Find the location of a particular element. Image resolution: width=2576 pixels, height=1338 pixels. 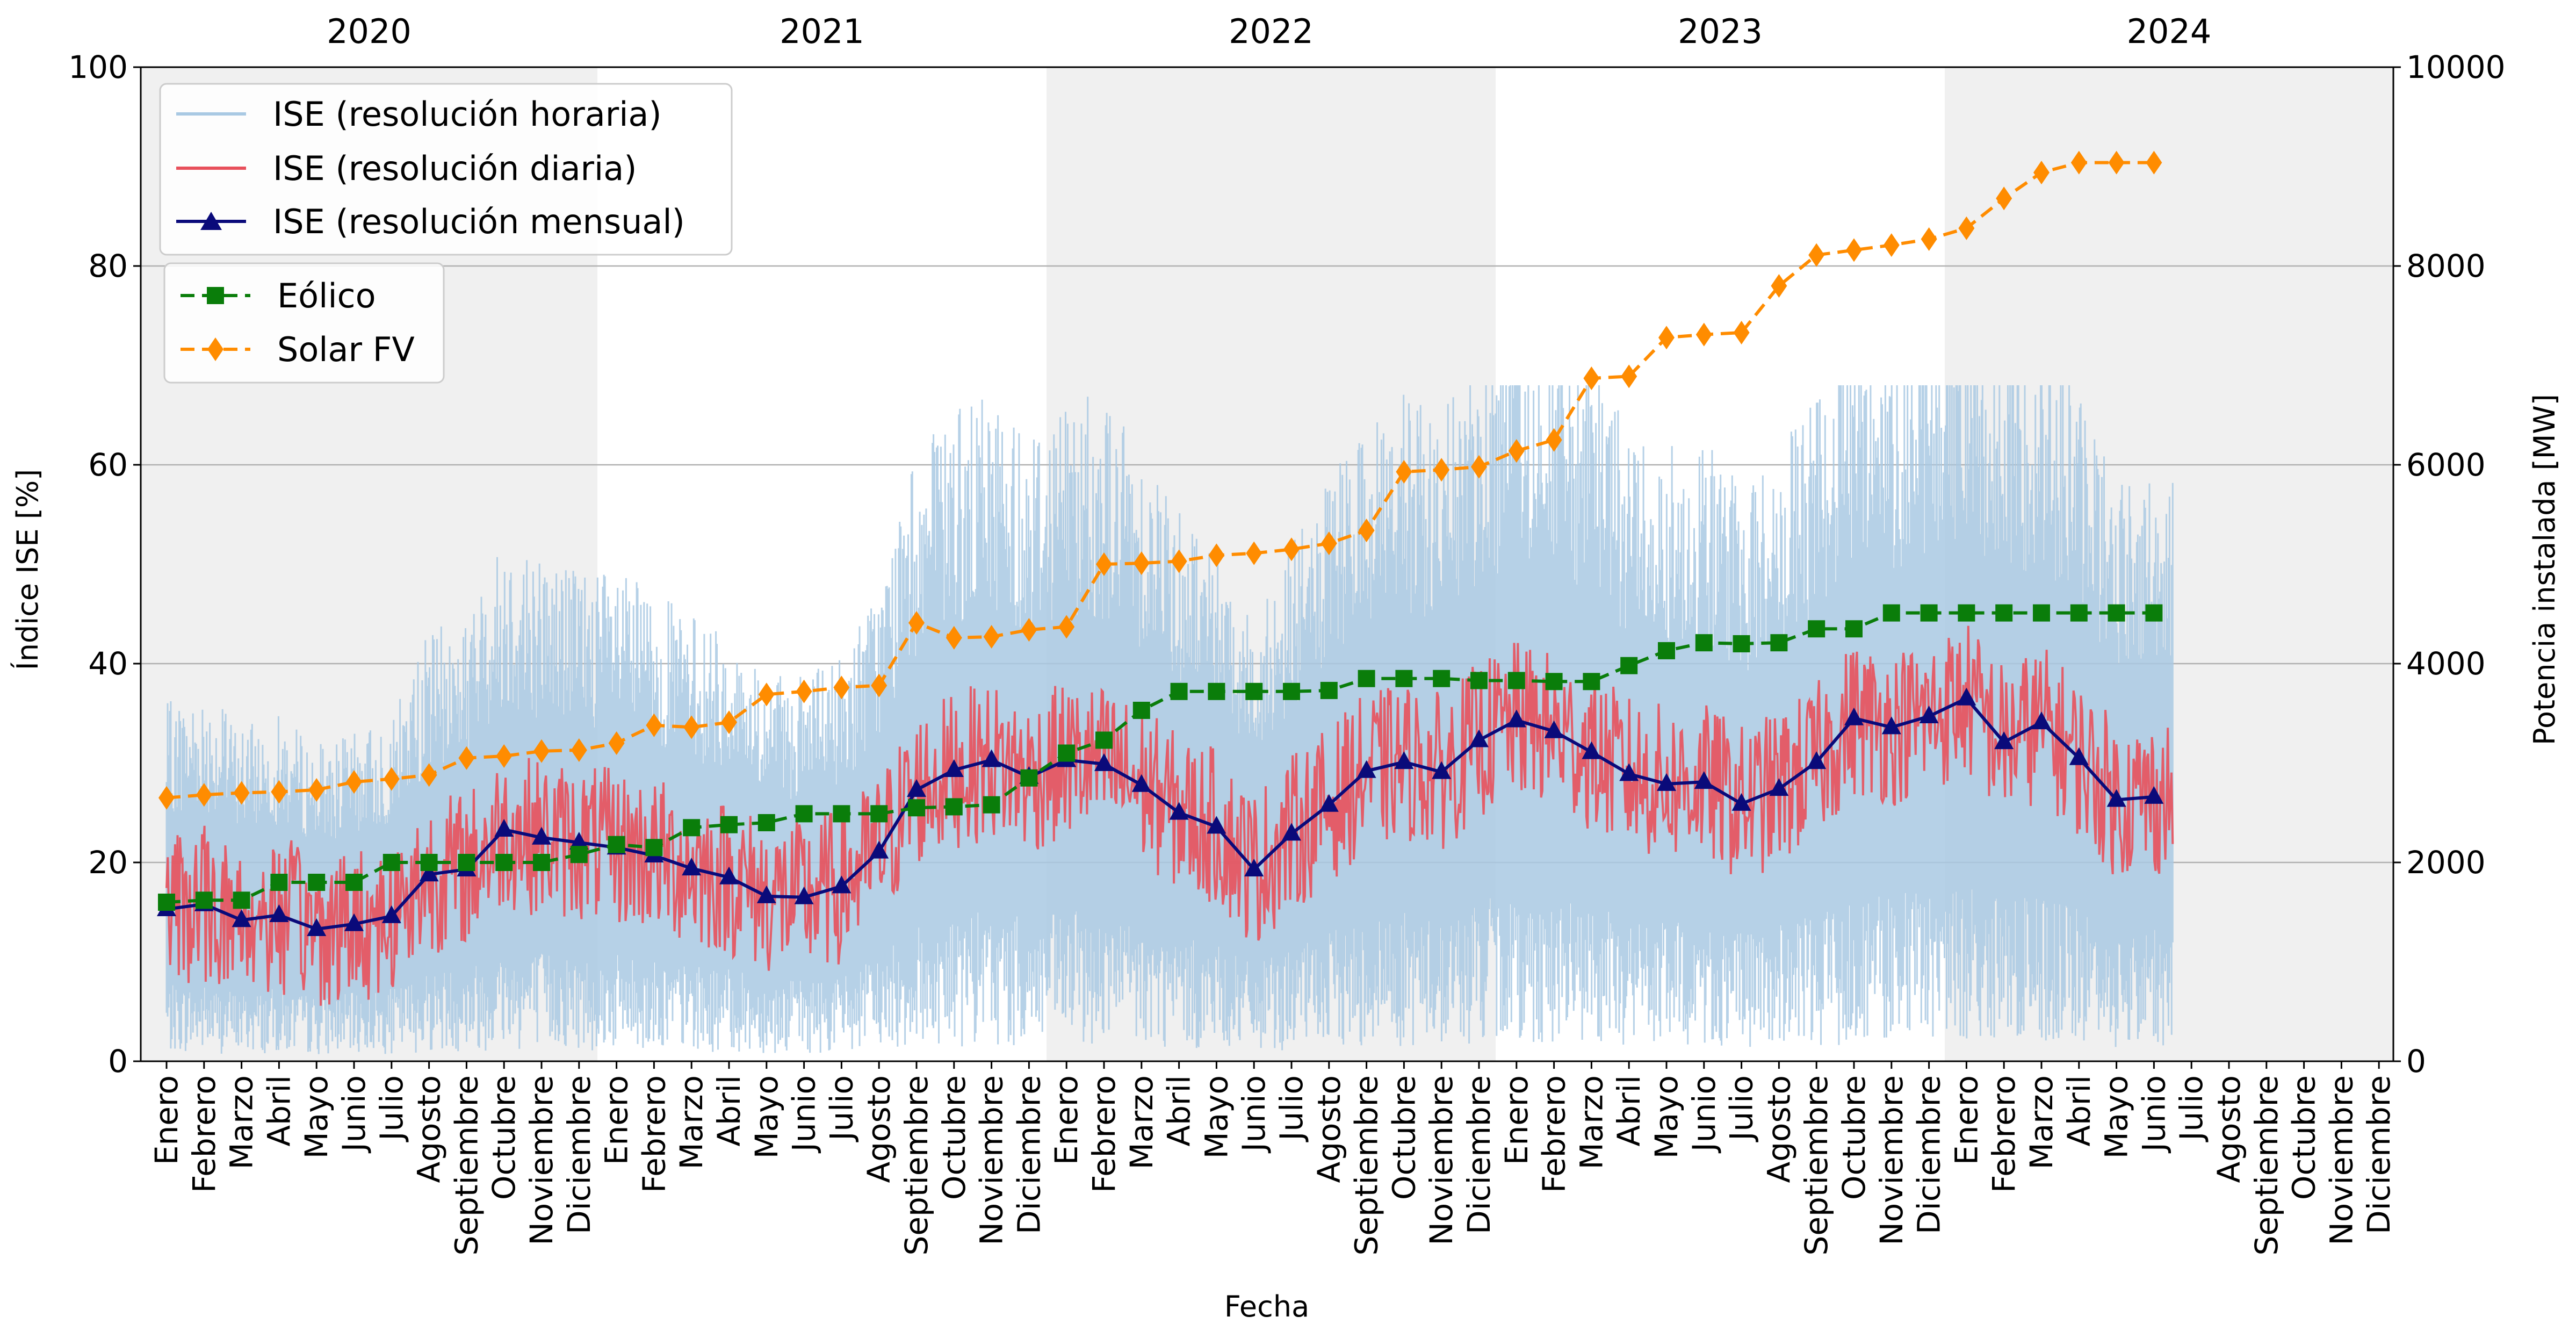

x-tick-label: Julio is located at coordinates (2192, 1109).